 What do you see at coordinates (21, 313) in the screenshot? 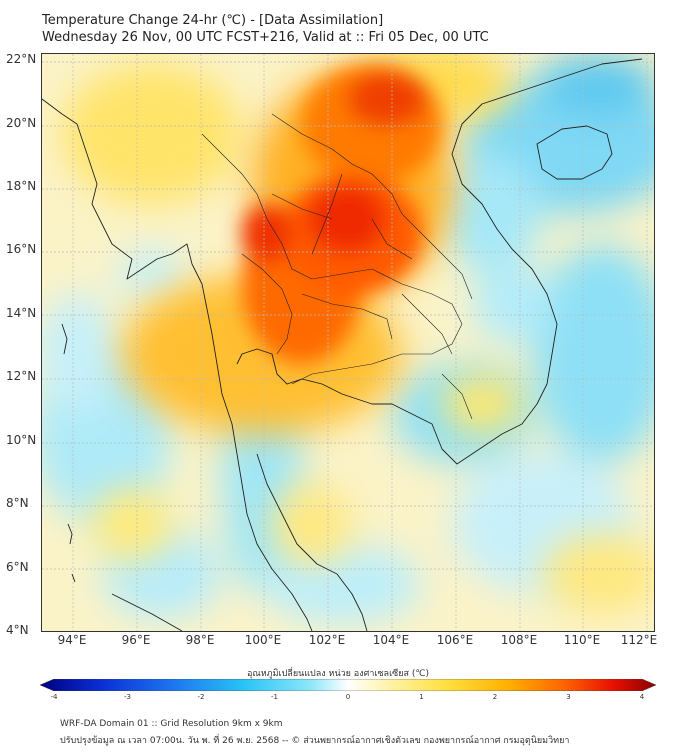
I see `lat-label-14n: 14°N` at bounding box center [21, 313].